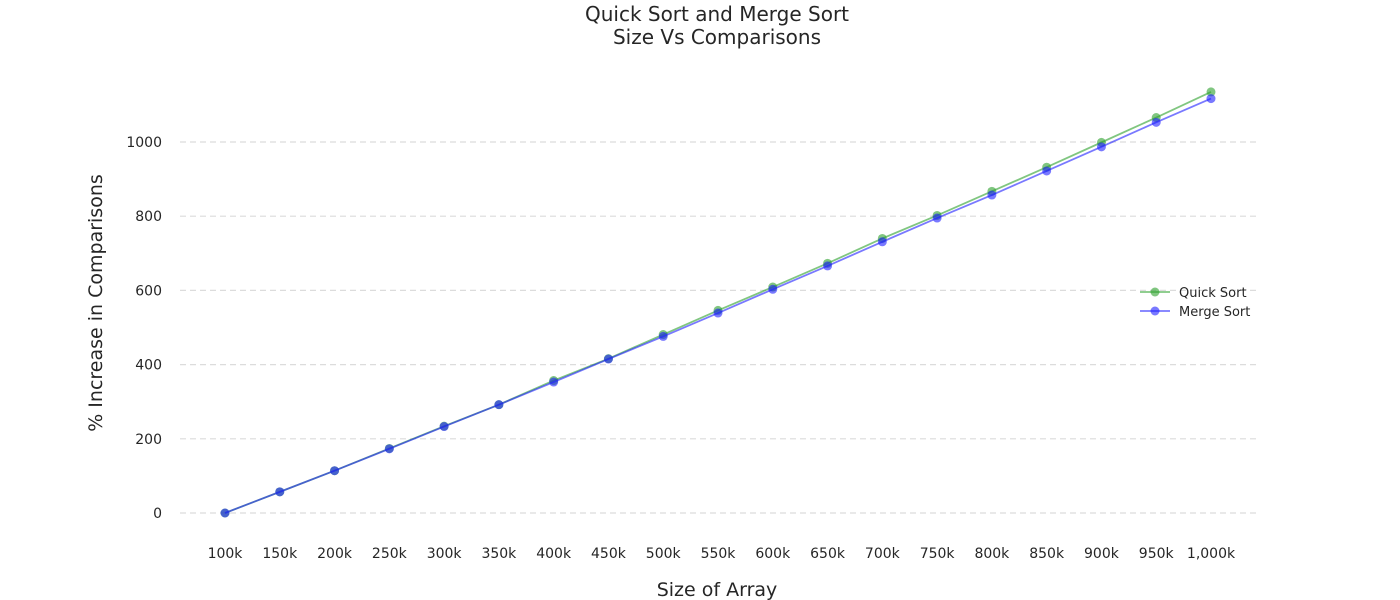 This screenshot has width=1400, height=600. I want to click on point-merge-sort-650k, so click(828, 266).